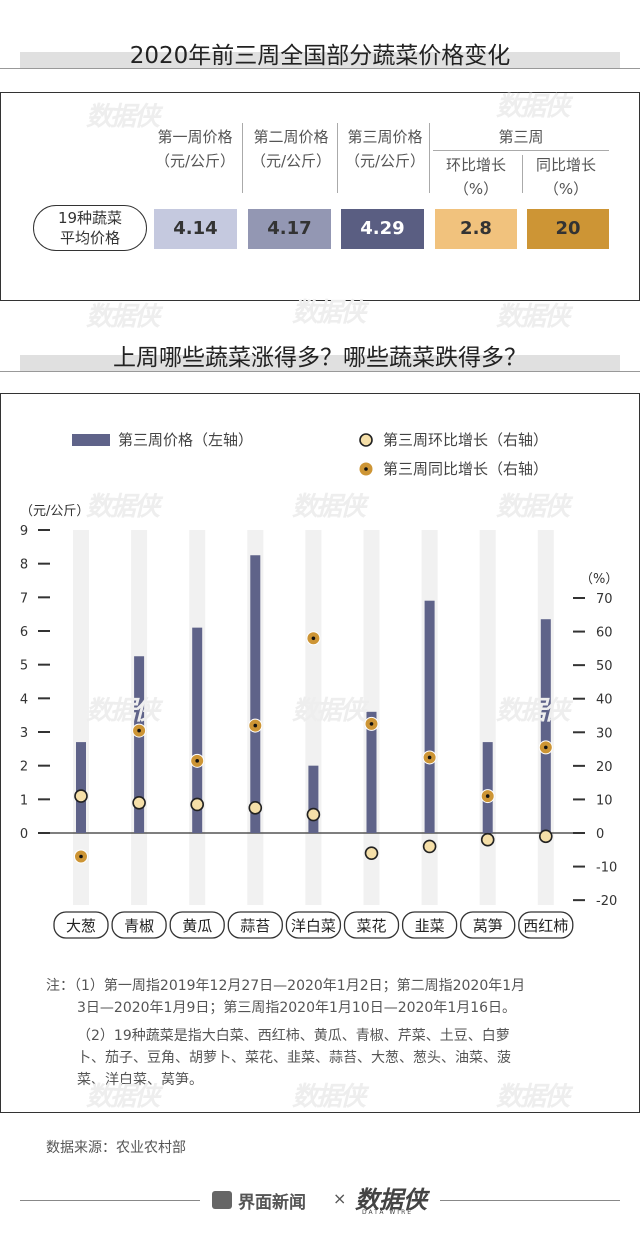 The height and width of the screenshot is (1252, 640). I want to click on right-tick-label: -20, so click(606, 901).